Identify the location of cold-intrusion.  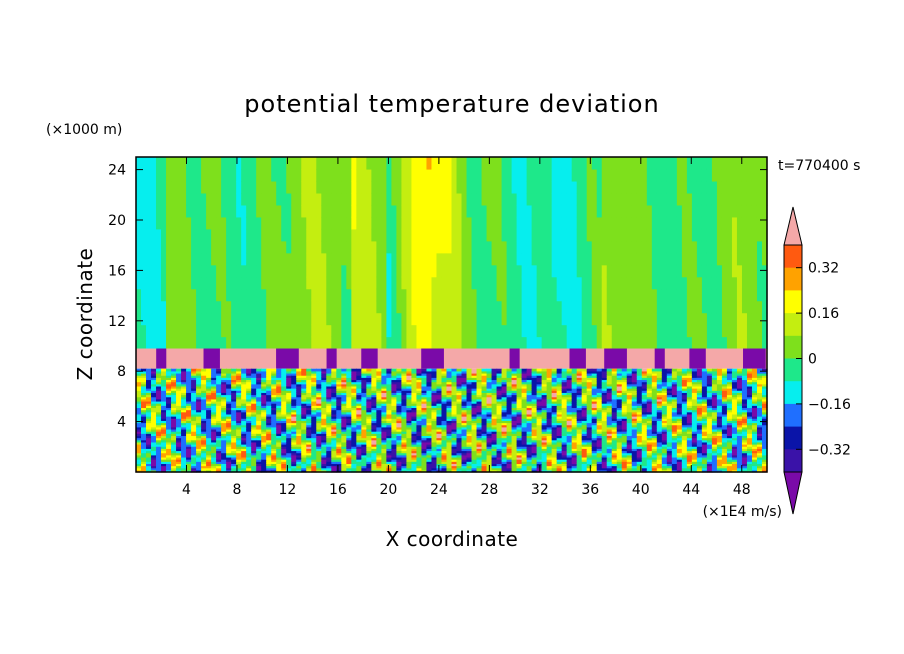
(615, 358).